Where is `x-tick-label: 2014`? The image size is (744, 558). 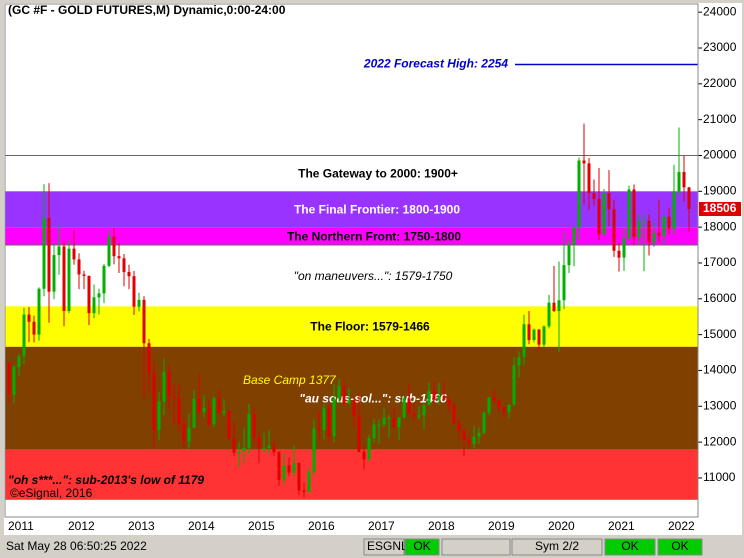 x-tick-label: 2014 is located at coordinates (201, 526).